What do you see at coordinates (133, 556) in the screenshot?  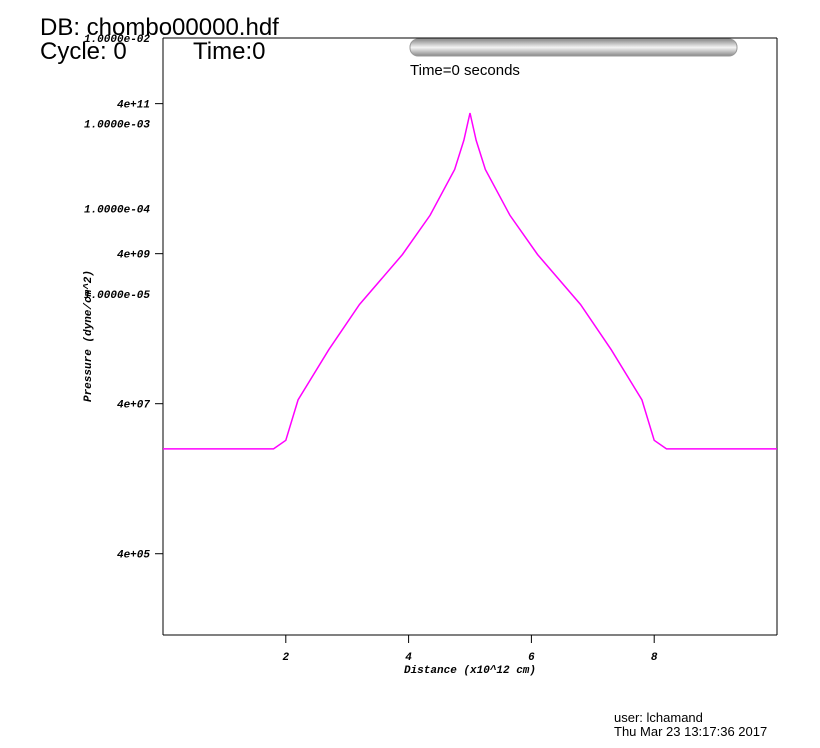 I see `y-tick-label: 4e+05` at bounding box center [133, 556].